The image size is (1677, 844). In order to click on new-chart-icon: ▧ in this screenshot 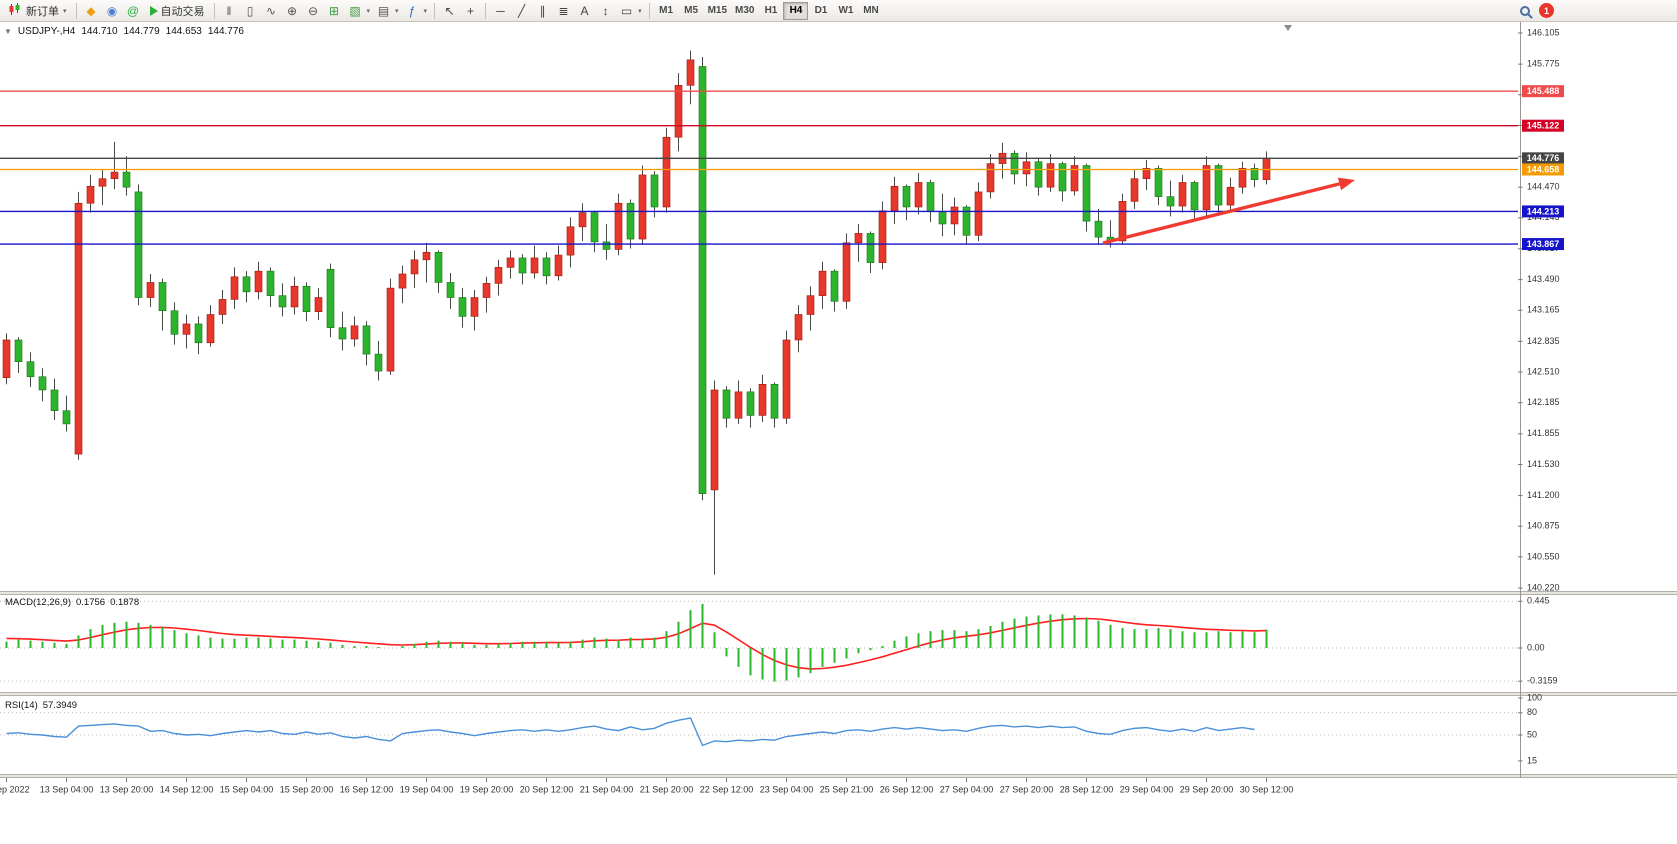, I will do `click(355, 10)`.